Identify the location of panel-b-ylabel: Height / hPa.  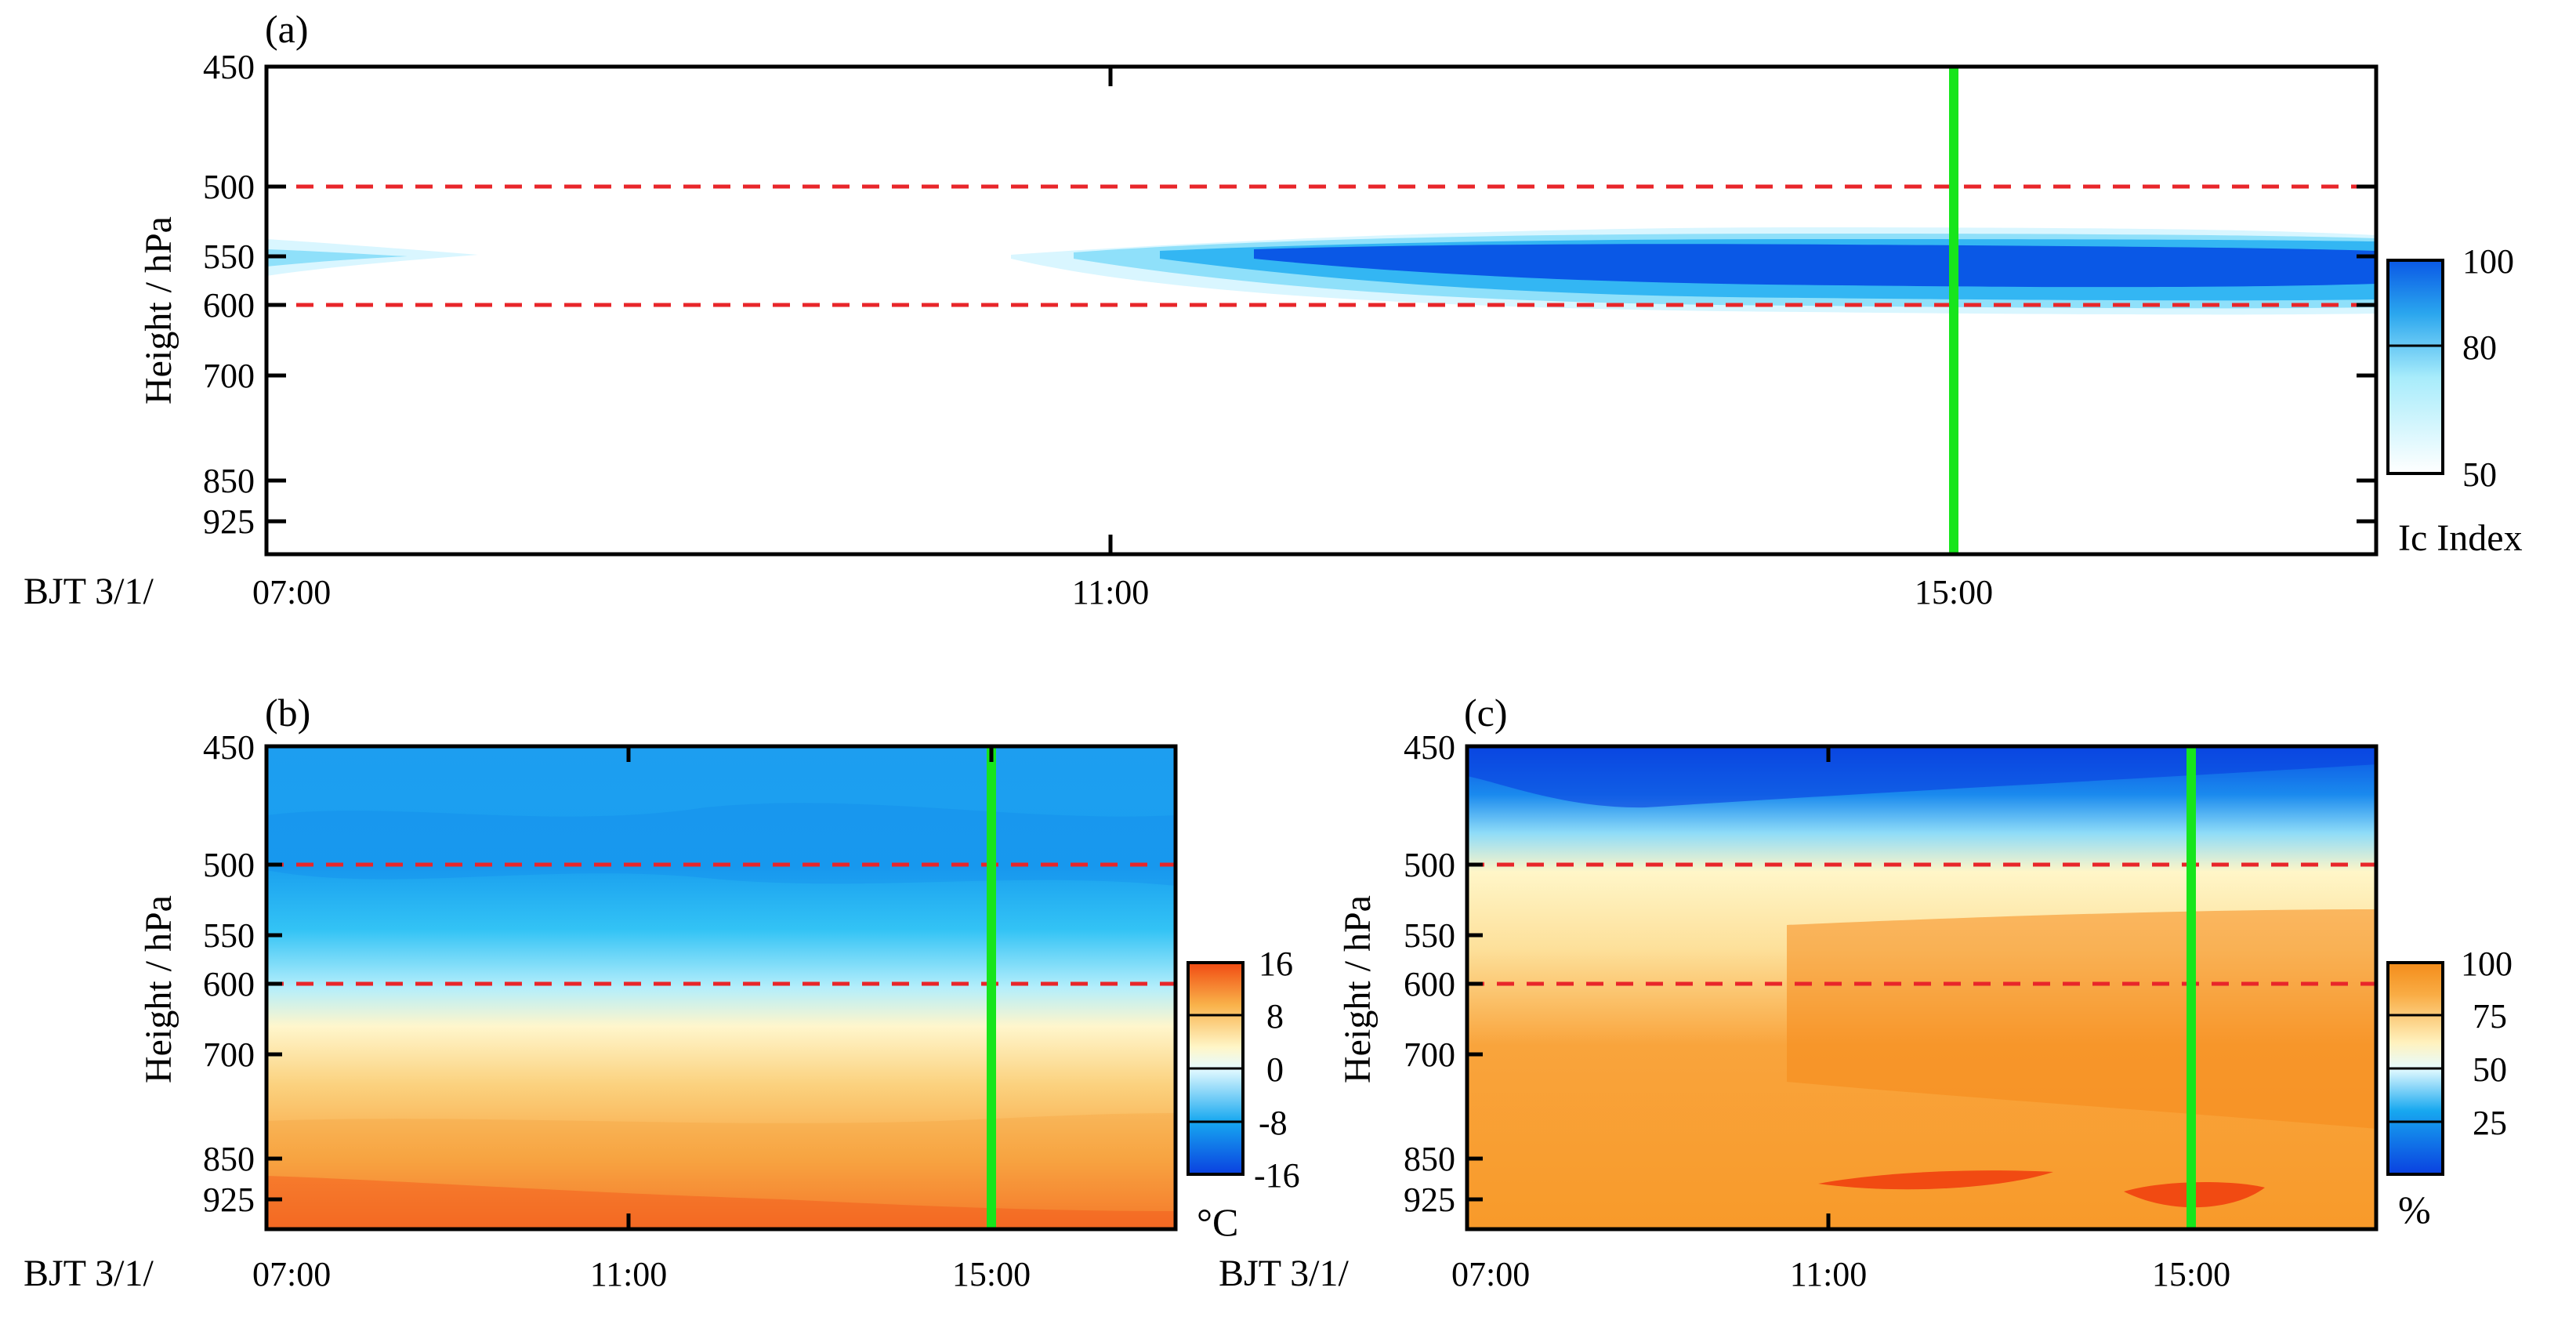
(158, 989).